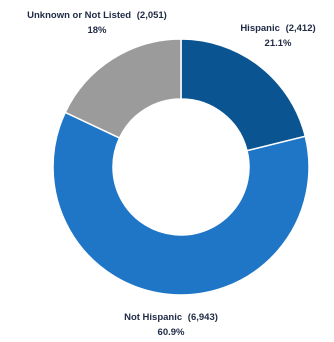 This screenshot has width=334, height=342. Describe the element at coordinates (277, 28) in the screenshot. I see `label-hispanic-name: Hispanic (2,412)` at that location.